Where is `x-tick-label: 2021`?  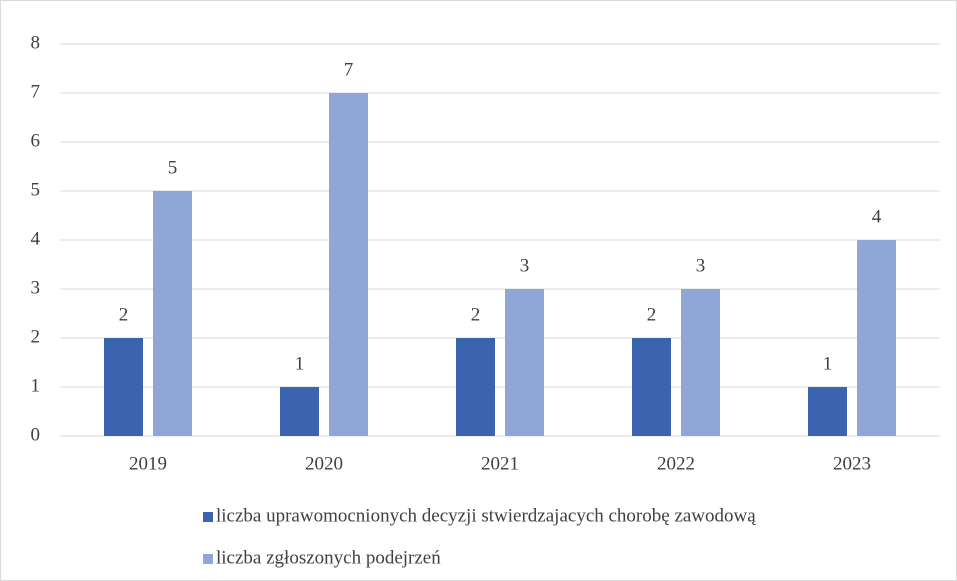 x-tick-label: 2021 is located at coordinates (500, 463).